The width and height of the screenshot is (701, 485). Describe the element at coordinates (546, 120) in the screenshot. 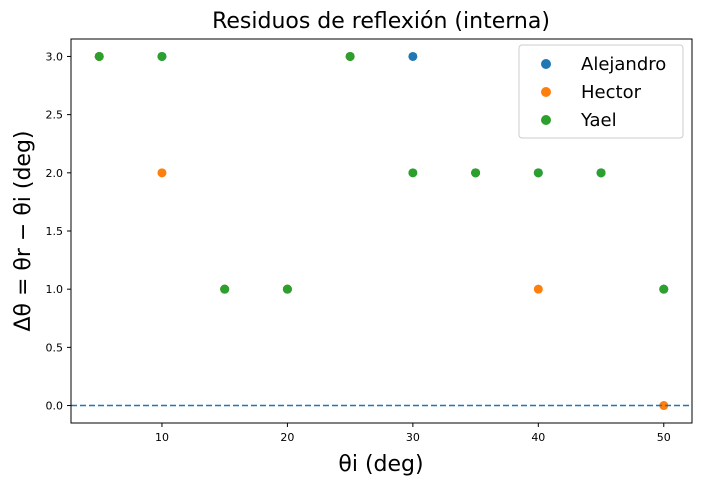

I see `legend-marker-yael` at that location.